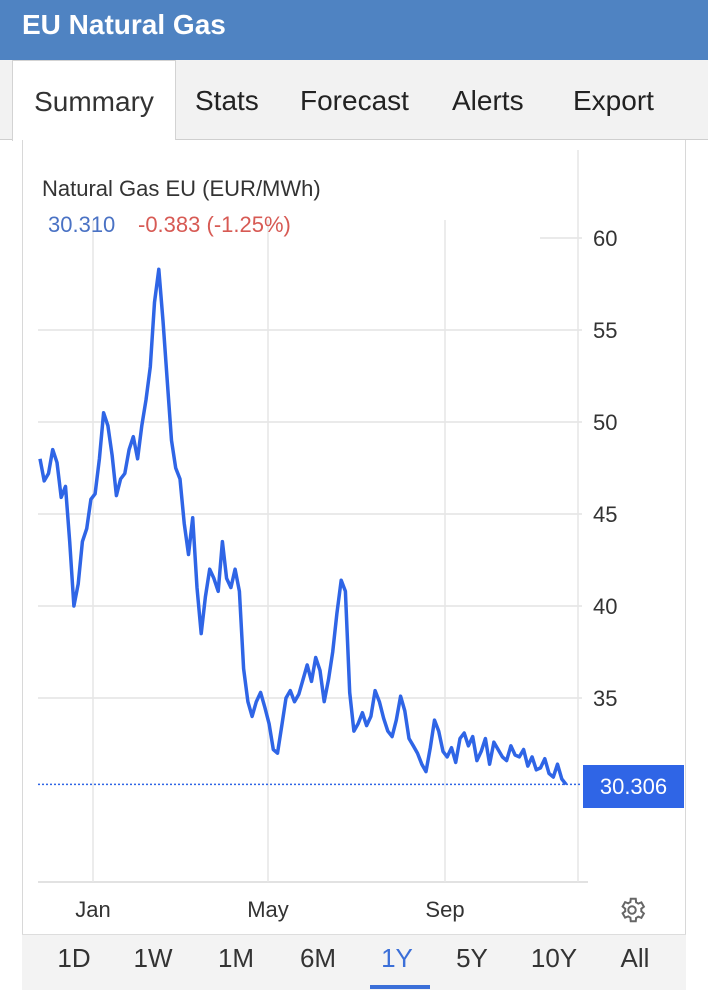 This screenshot has width=708, height=1000. I want to click on range-5y: 5Y, so click(472, 958).